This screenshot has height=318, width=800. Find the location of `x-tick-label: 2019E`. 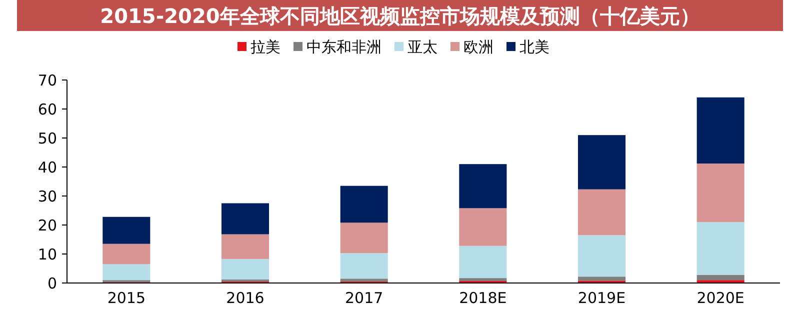

x-tick-label: 2019E is located at coordinates (602, 298).